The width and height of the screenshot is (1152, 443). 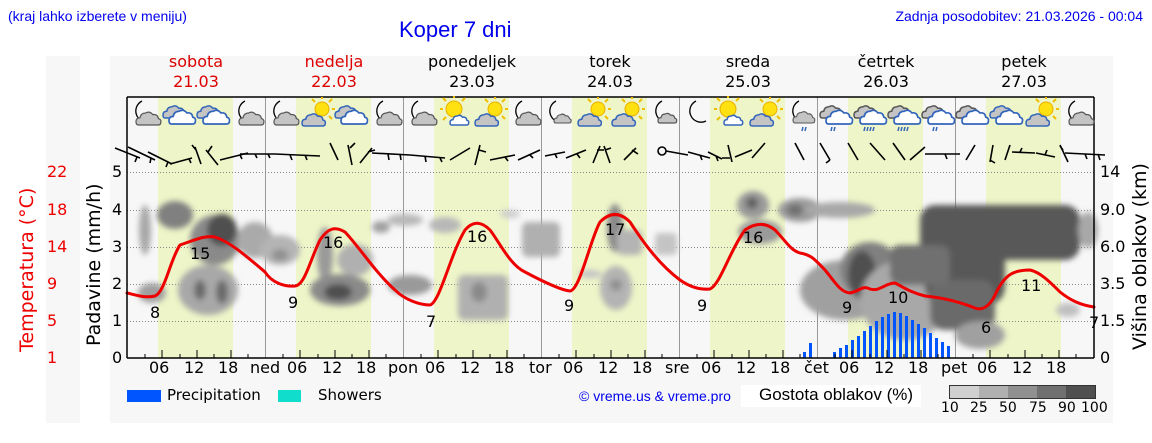 What do you see at coordinates (876, 335) in the screenshot?
I see `precipitation-bars` at bounding box center [876, 335].